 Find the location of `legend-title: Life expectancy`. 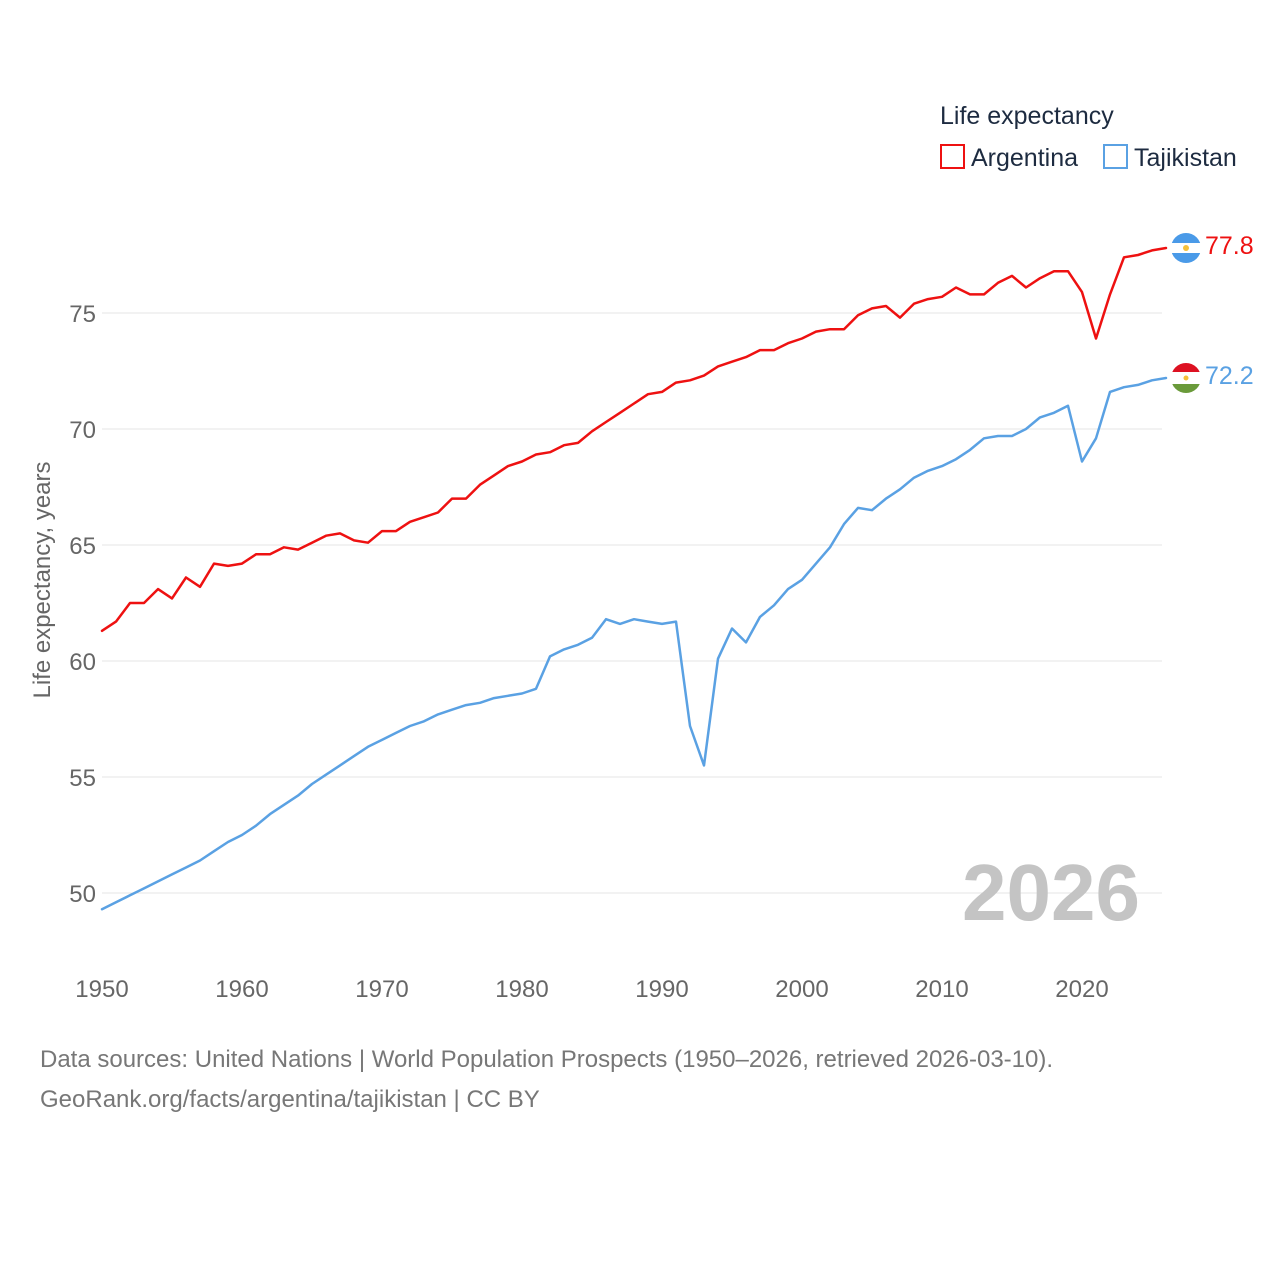

legend-title: Life expectancy is located at coordinates (1027, 116).